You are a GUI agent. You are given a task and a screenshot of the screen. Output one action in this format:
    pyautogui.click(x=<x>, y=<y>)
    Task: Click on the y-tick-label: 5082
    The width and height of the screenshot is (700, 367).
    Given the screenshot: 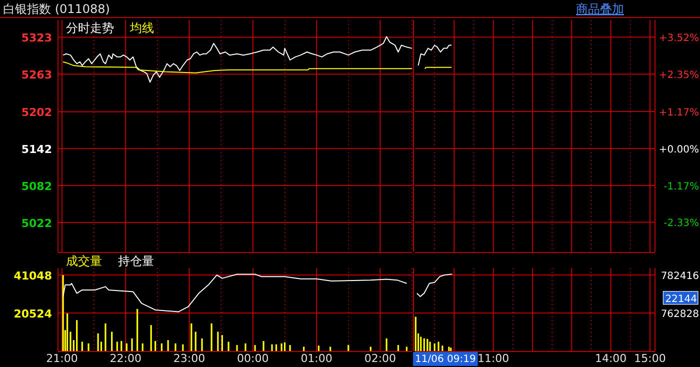 What is the action you would take?
    pyautogui.click(x=36, y=187)
    